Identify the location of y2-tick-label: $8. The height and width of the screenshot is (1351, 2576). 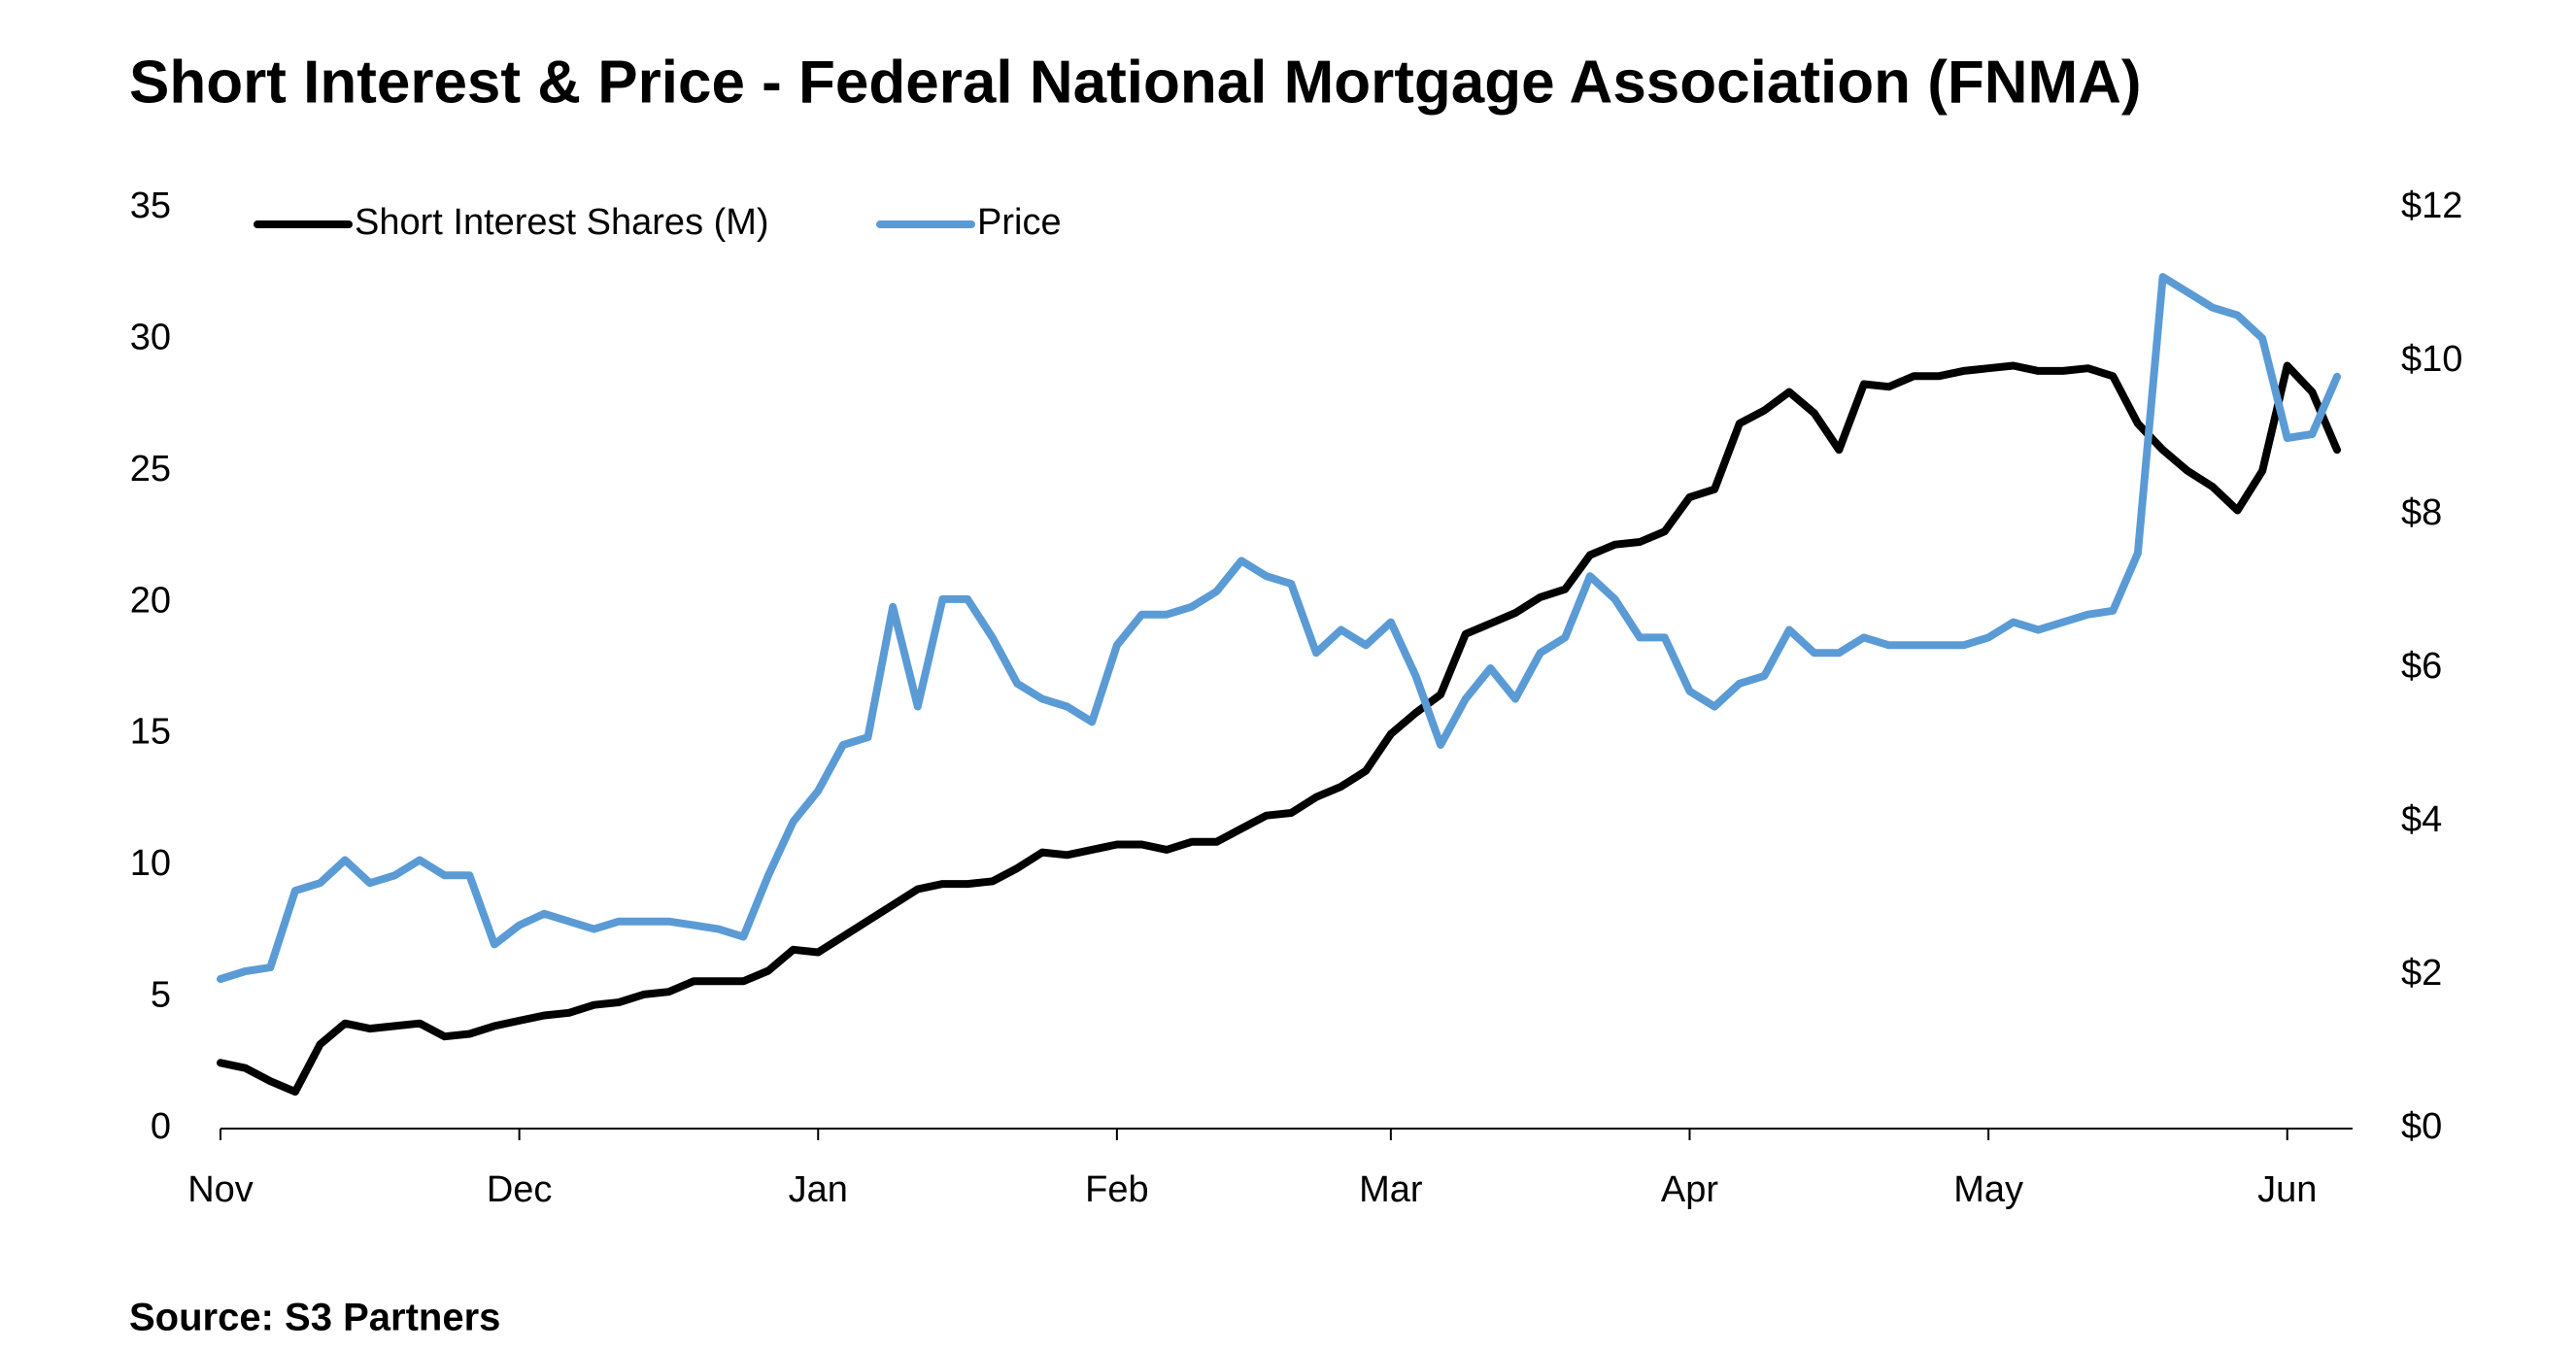
(2421, 512).